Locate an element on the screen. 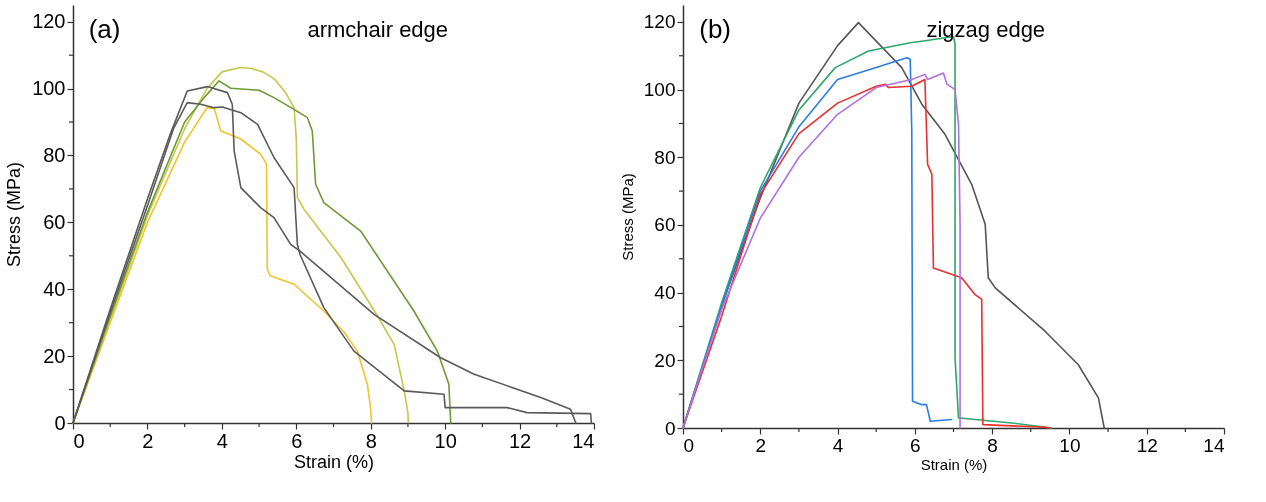 This screenshot has height=502, width=1266. annotation: (b) is located at coordinates (715, 29).